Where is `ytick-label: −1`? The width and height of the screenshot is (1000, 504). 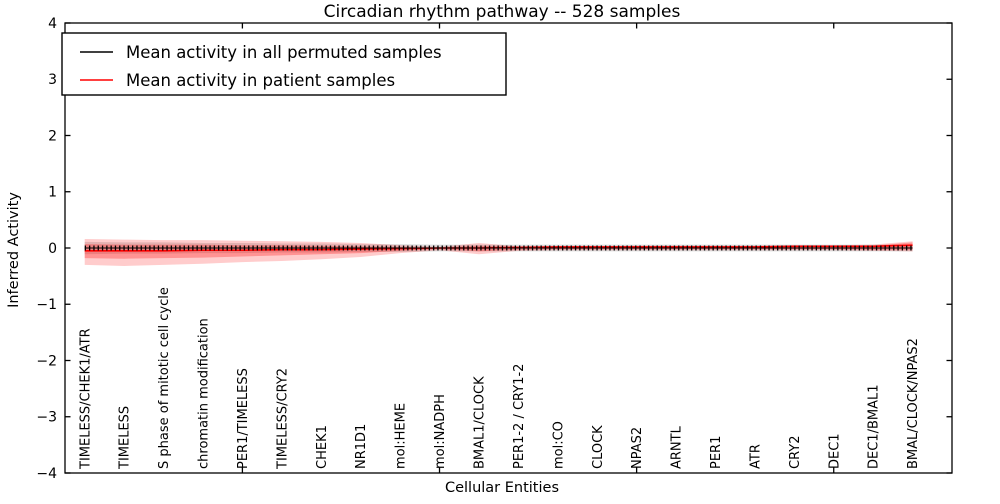
ytick-label: −1 is located at coordinates (46, 305).